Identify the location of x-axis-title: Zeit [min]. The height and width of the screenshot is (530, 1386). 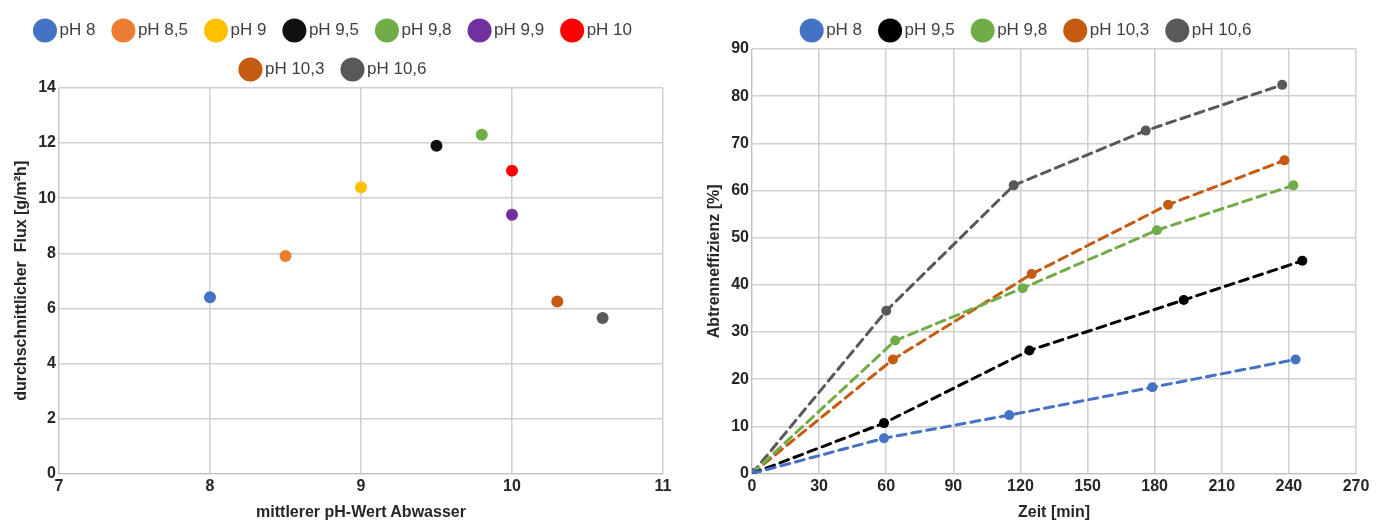
(1054, 511).